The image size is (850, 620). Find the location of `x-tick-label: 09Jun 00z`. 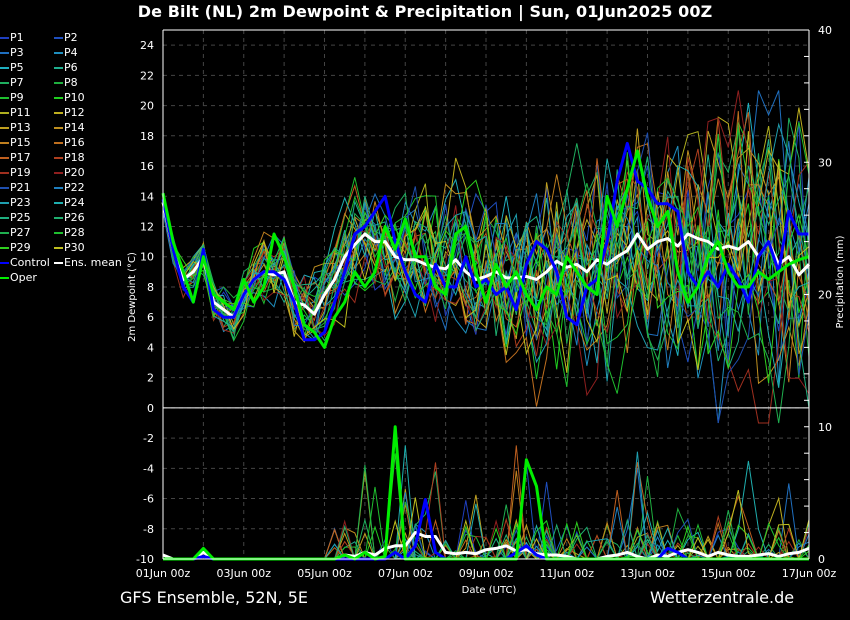

x-tick-label: 09Jun 00z is located at coordinates (486, 573).